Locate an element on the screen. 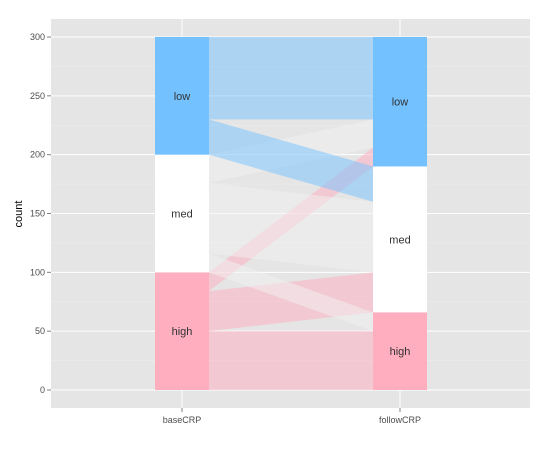 The width and height of the screenshot is (550, 450). flow-high-to-high is located at coordinates (291, 360).